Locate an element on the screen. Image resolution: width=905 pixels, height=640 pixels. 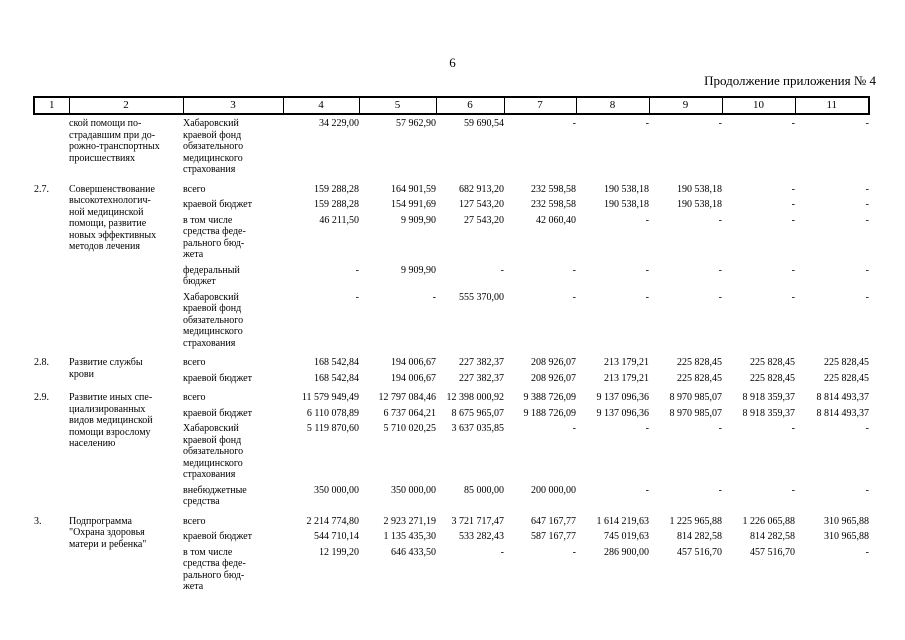
cell-value: 1 135 435,30 is located at coordinates (410, 536).